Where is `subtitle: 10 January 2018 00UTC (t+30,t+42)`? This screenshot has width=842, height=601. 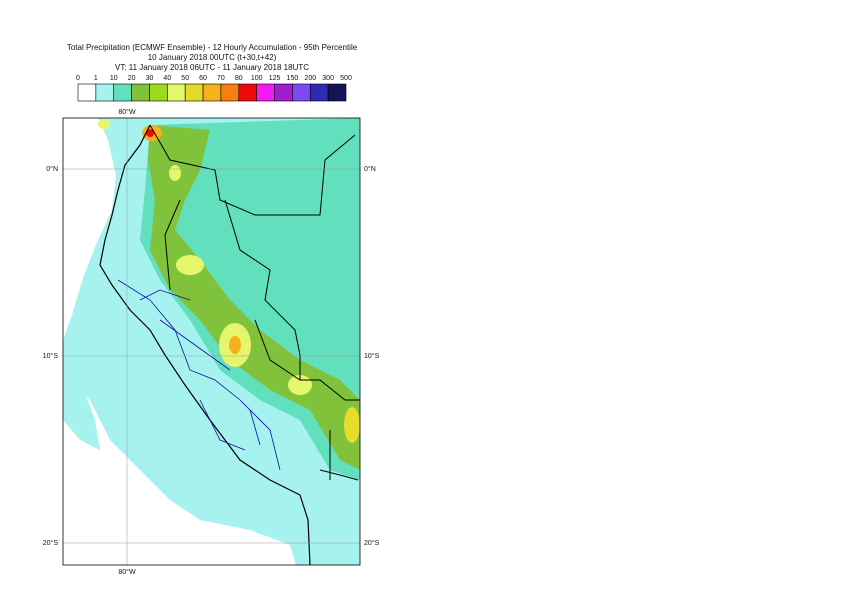
subtitle: 10 January 2018 00UTC (t+30,t+42) is located at coordinates (212, 57).